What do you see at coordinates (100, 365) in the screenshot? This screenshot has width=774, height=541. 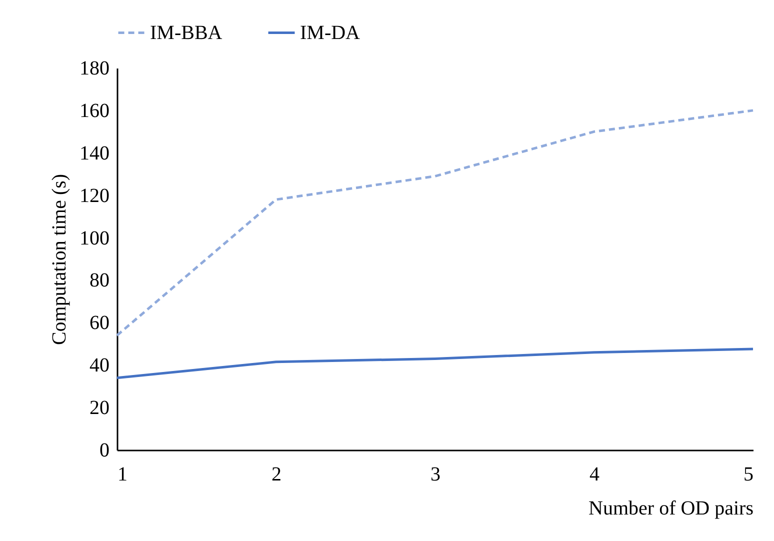 I see `y-tick-label: 40` at bounding box center [100, 365].